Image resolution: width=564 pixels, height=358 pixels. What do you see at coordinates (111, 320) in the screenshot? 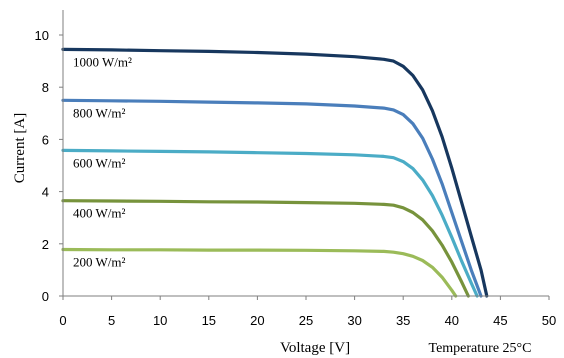
I see `x-tick-label: 5` at bounding box center [111, 320].